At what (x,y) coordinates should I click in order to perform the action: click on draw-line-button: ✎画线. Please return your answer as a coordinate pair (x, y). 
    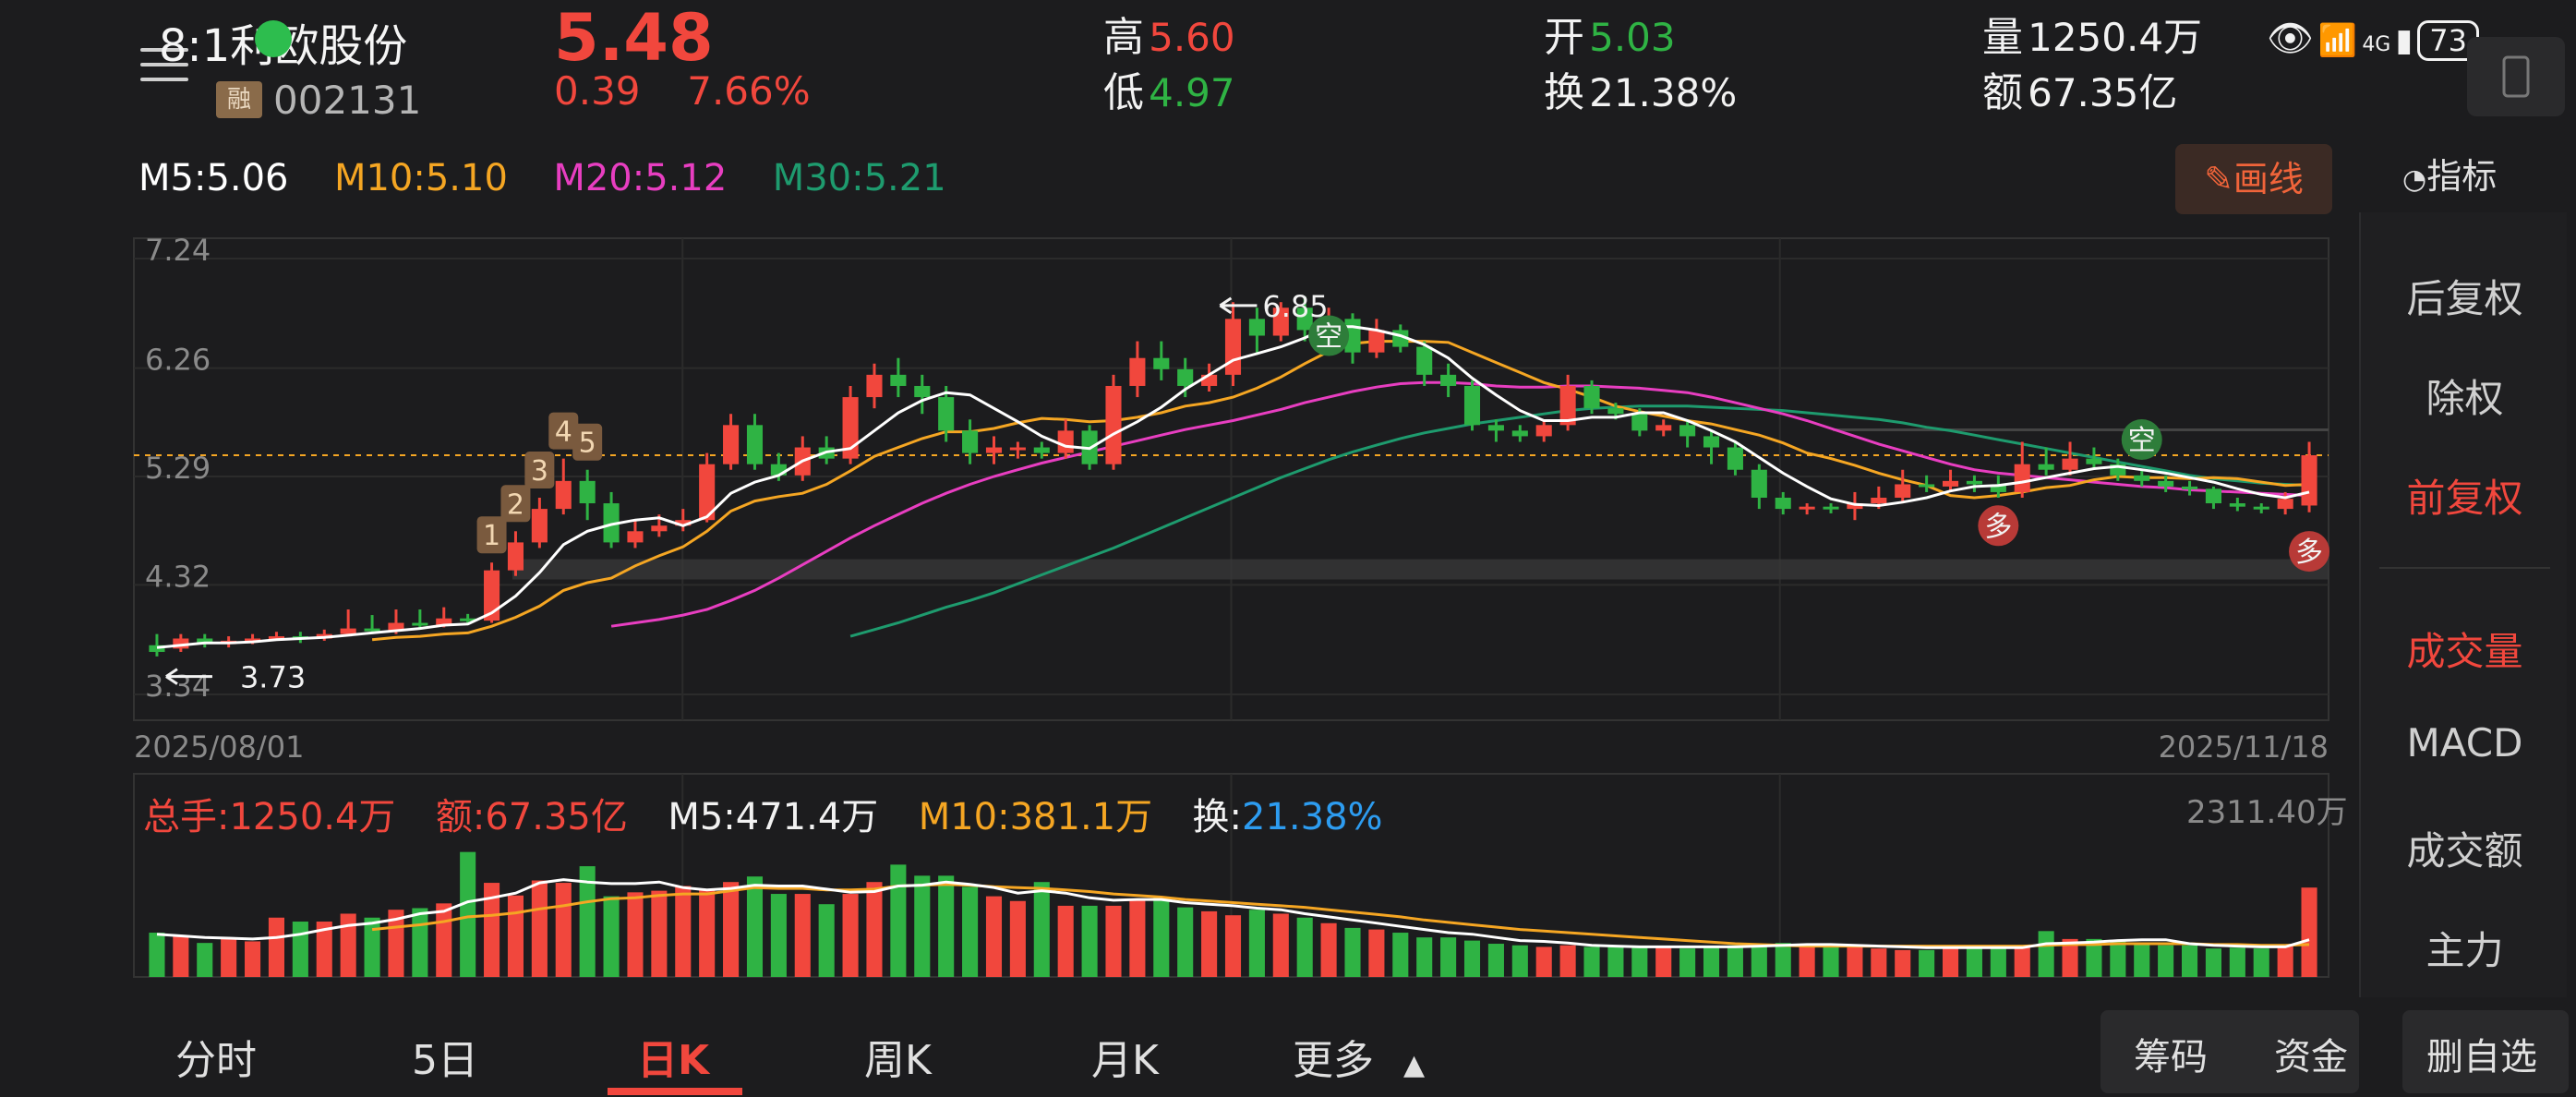
    Looking at the image, I should click on (2253, 179).